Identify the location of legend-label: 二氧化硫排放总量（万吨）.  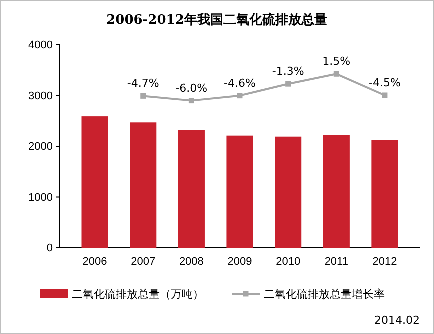
(138, 294).